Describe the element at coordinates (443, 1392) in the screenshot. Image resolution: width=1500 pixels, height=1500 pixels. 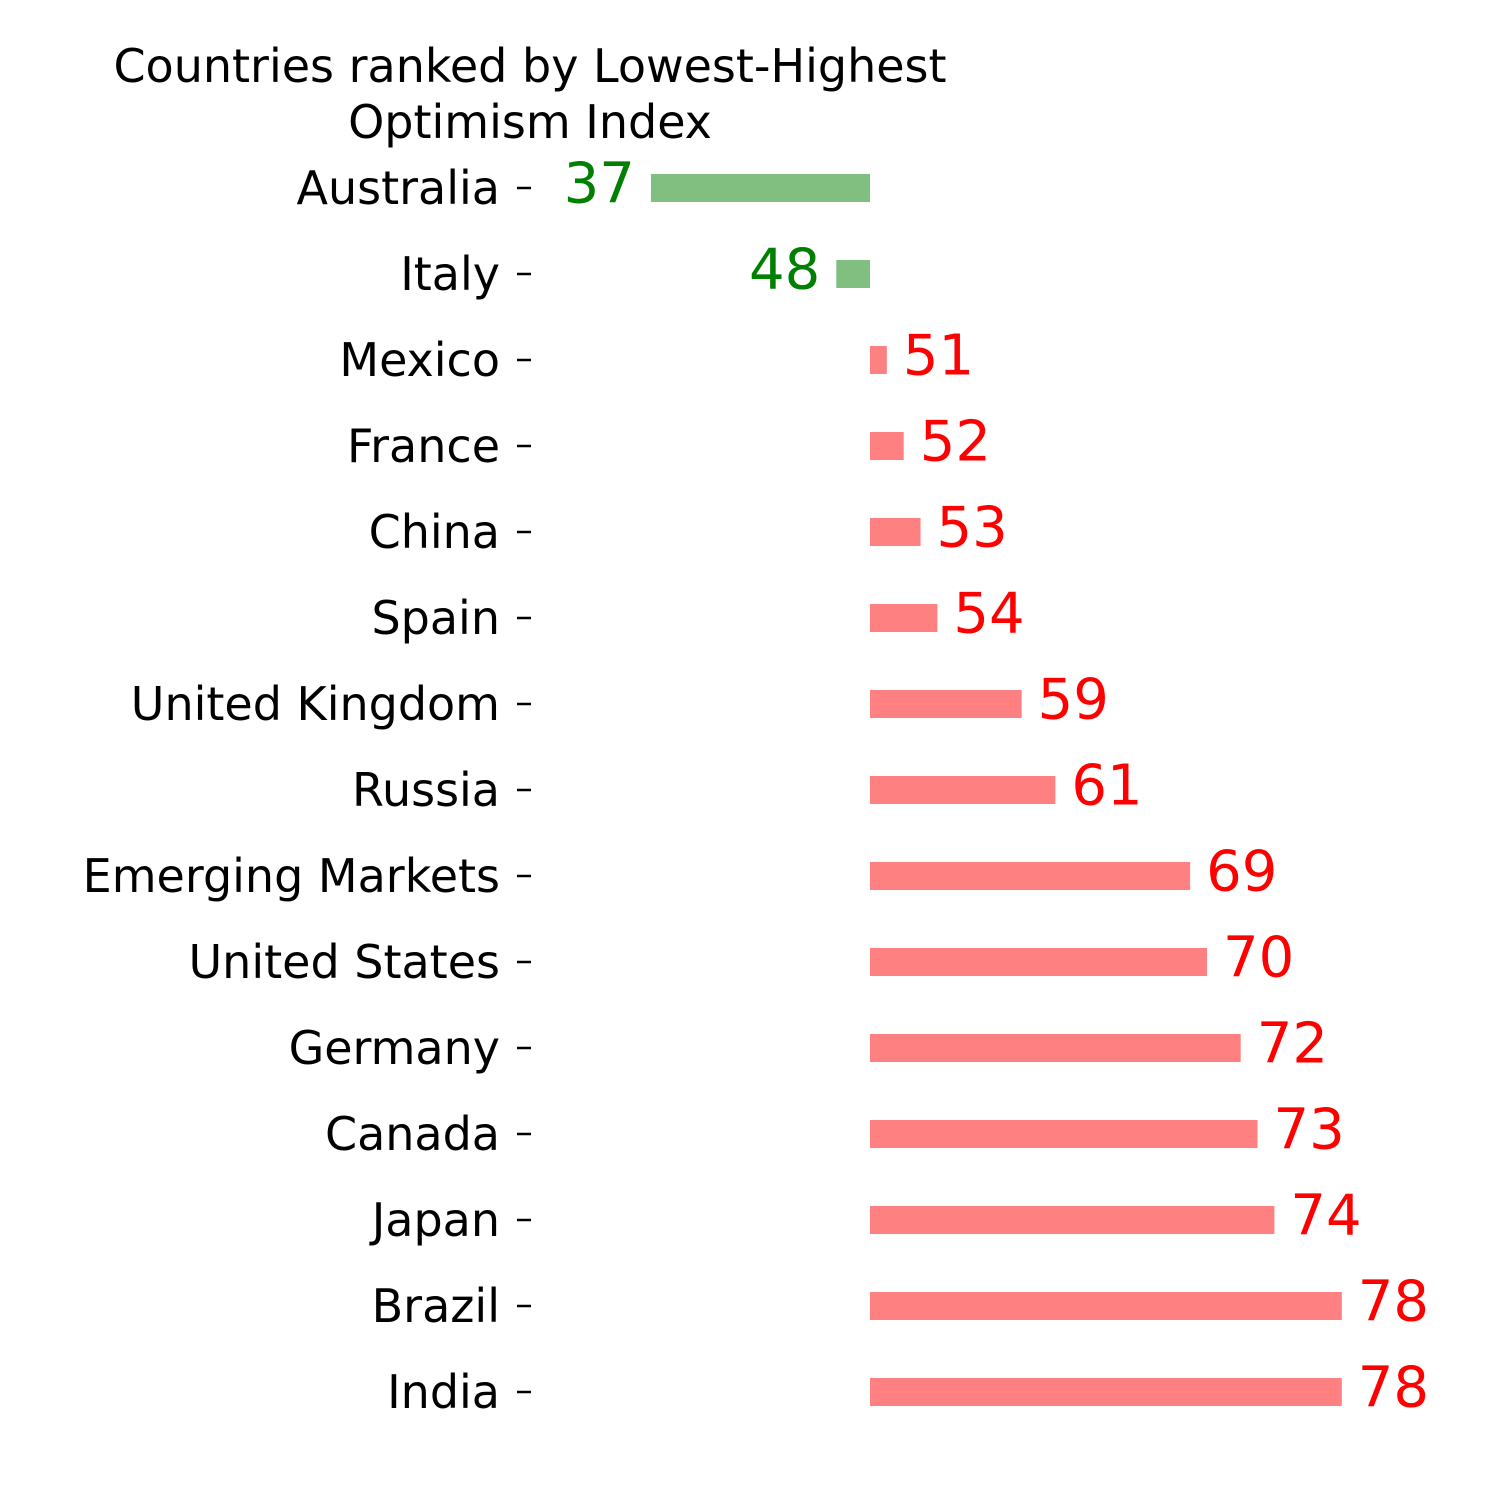
I see `y-tick-label-india: India` at that location.